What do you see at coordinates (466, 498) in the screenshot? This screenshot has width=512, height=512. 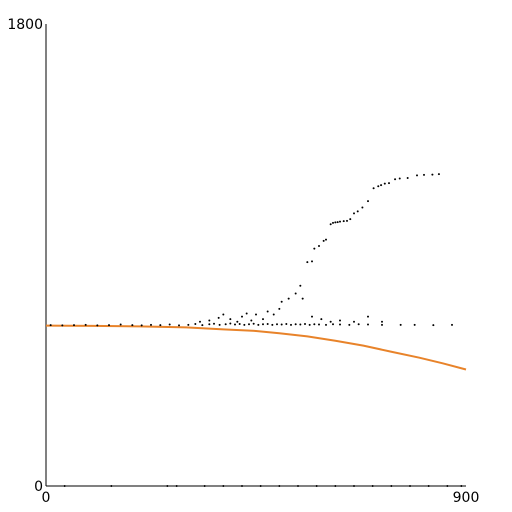 I see `x-tick-label: 900` at bounding box center [466, 498].